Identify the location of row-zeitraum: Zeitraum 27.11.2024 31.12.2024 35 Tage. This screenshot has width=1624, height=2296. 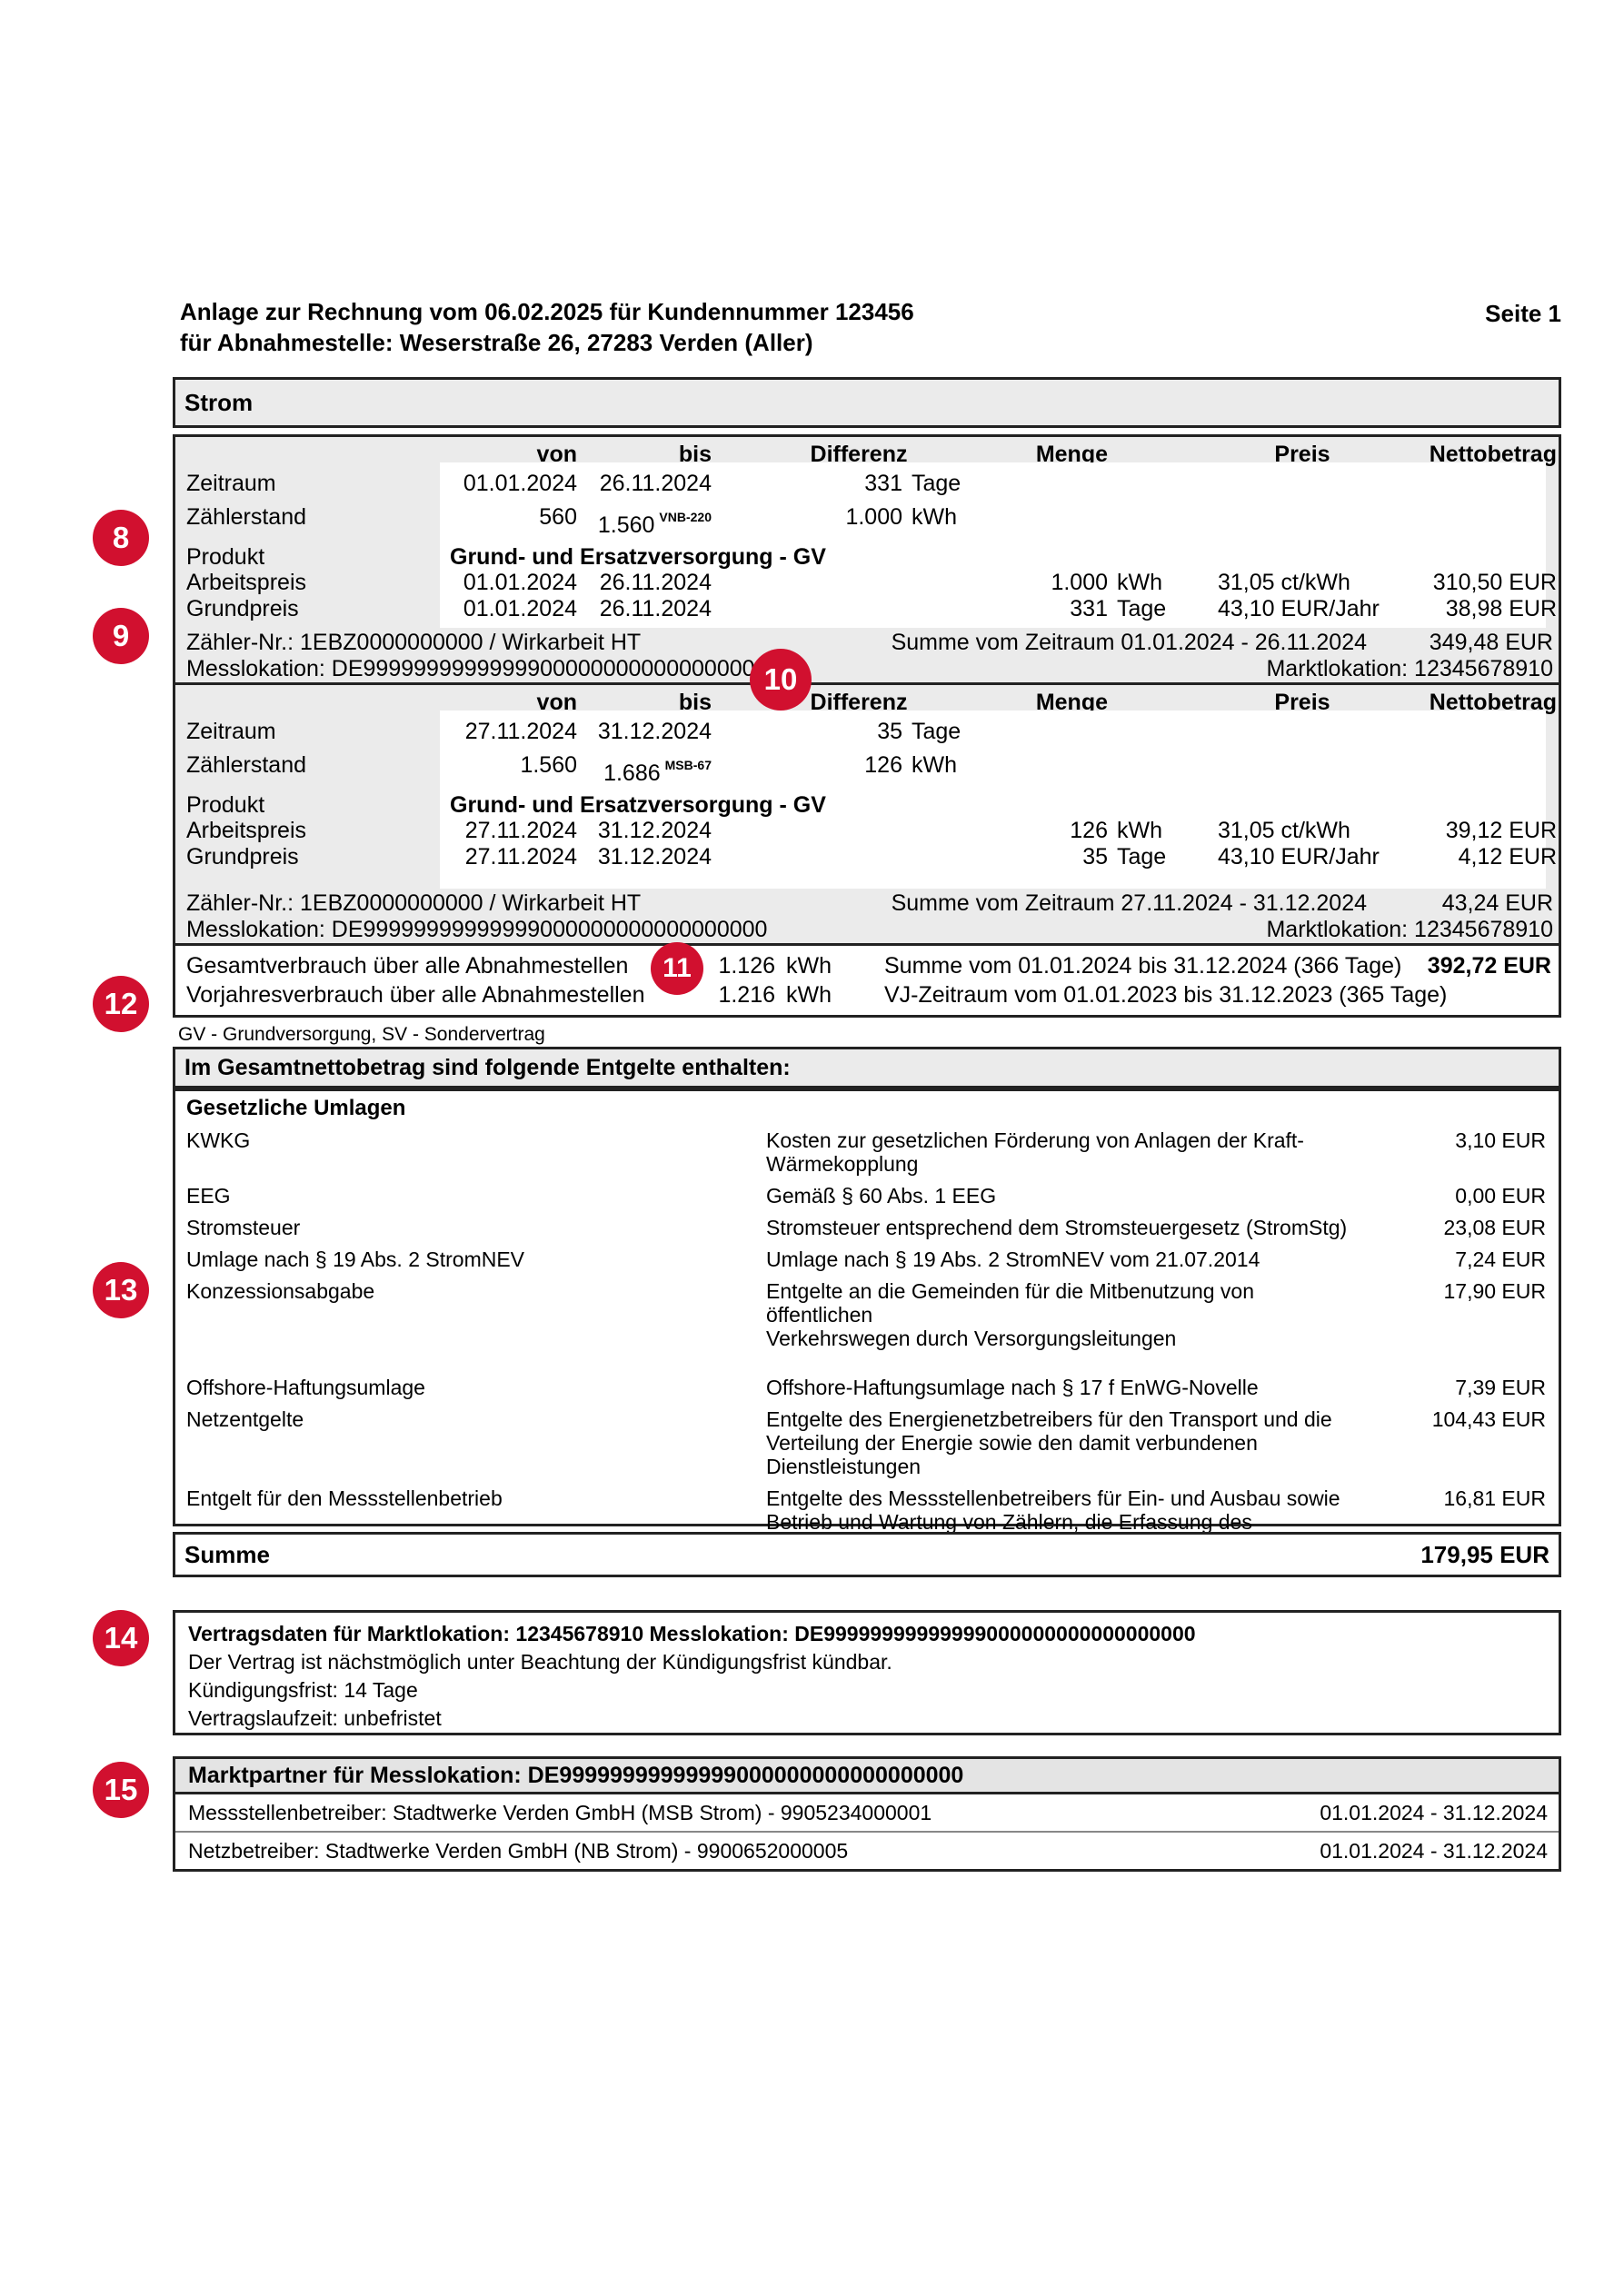
(573, 731).